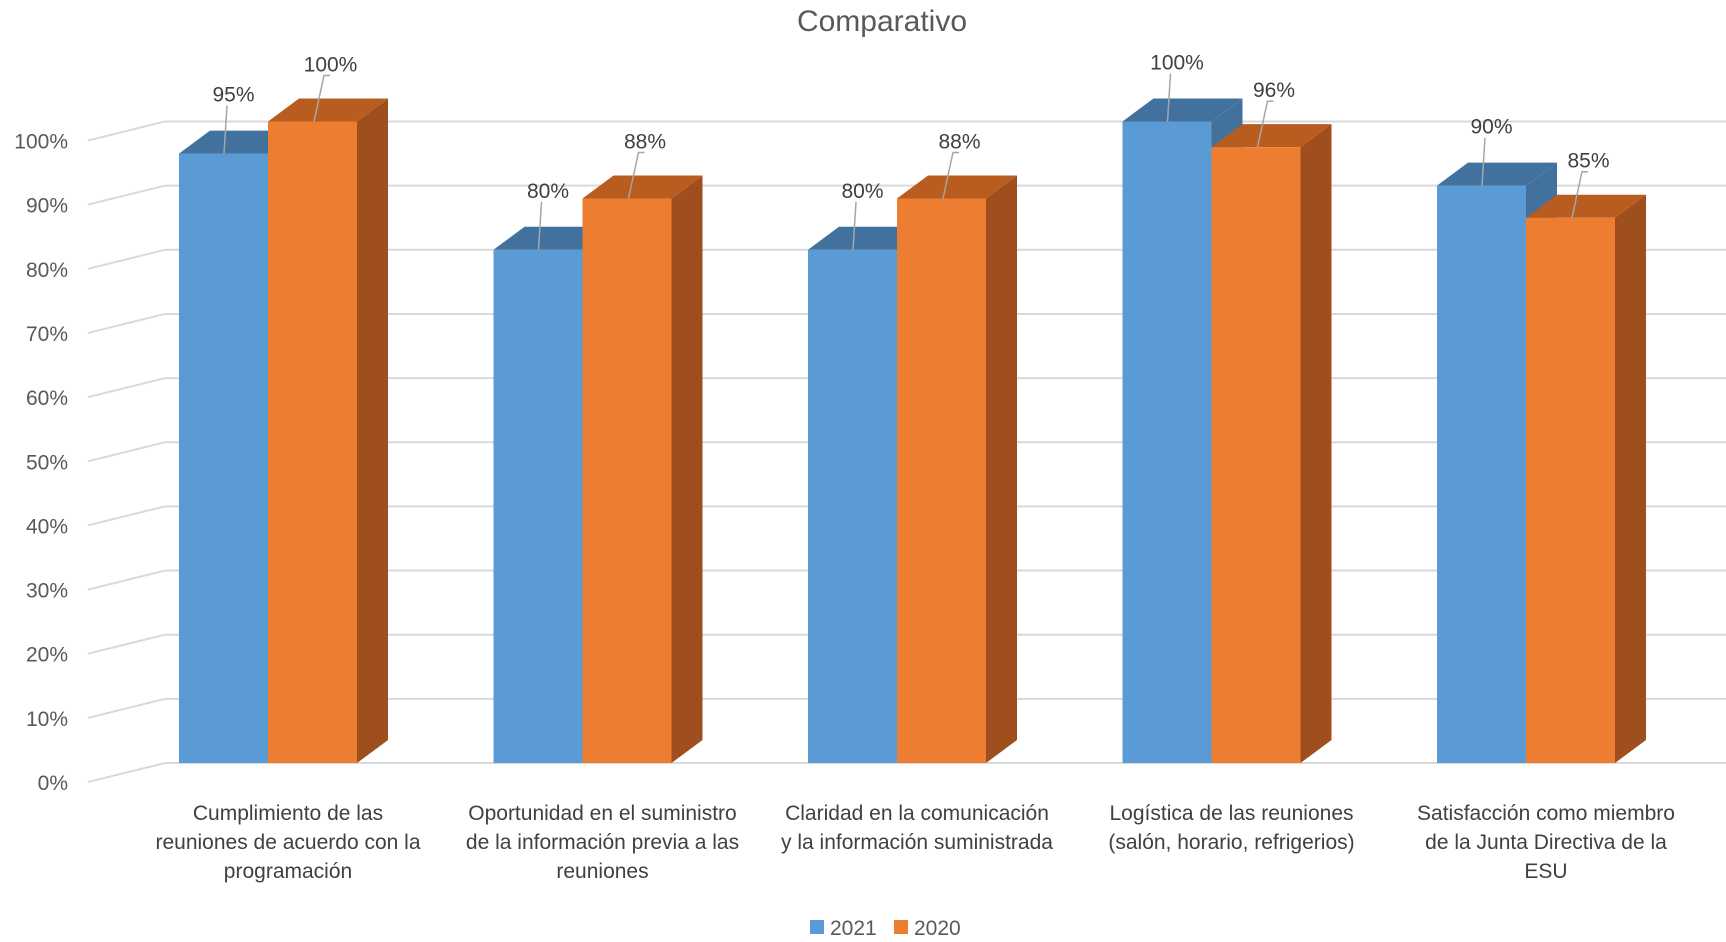 The height and width of the screenshot is (942, 1726). What do you see at coordinates (1274, 90) in the screenshot?
I see `data-label: 96%` at bounding box center [1274, 90].